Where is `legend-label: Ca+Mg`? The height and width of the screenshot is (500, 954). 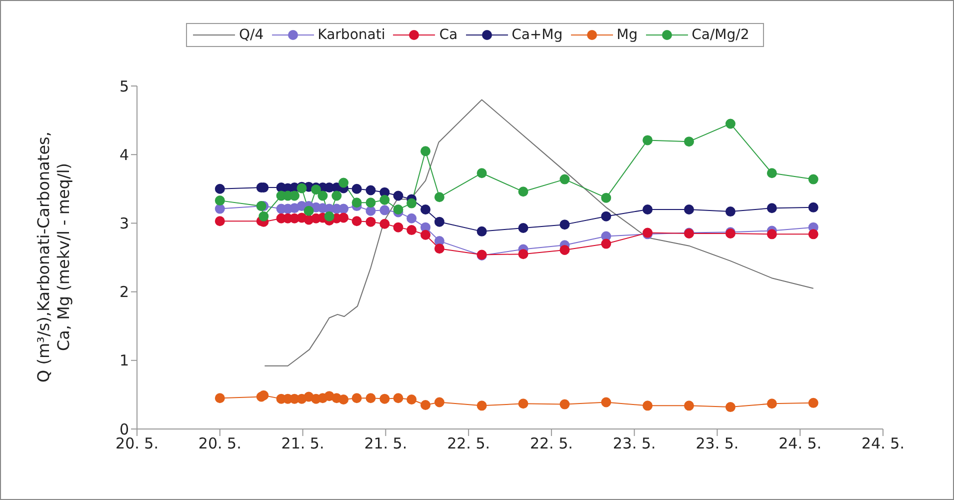
legend-label: Ca+Mg is located at coordinates (537, 35).